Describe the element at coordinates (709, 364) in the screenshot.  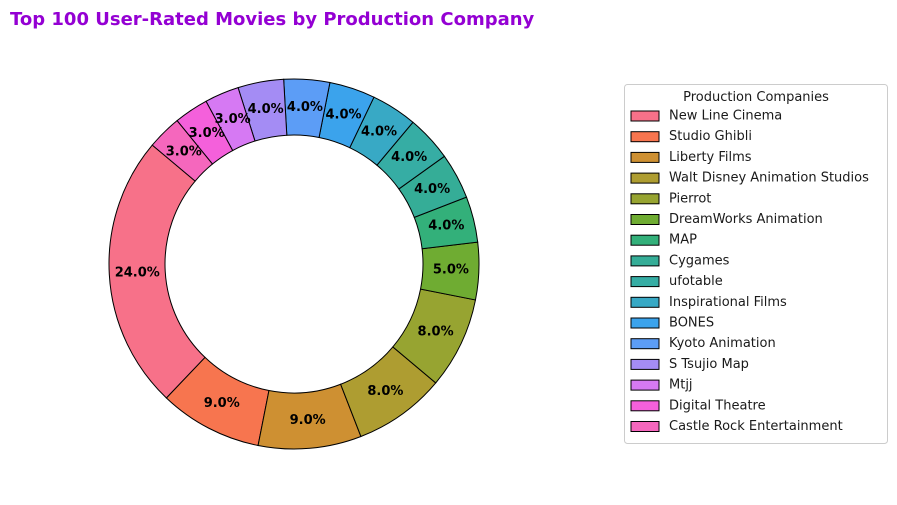
I see `legend-label: S Tsujio Map` at that location.